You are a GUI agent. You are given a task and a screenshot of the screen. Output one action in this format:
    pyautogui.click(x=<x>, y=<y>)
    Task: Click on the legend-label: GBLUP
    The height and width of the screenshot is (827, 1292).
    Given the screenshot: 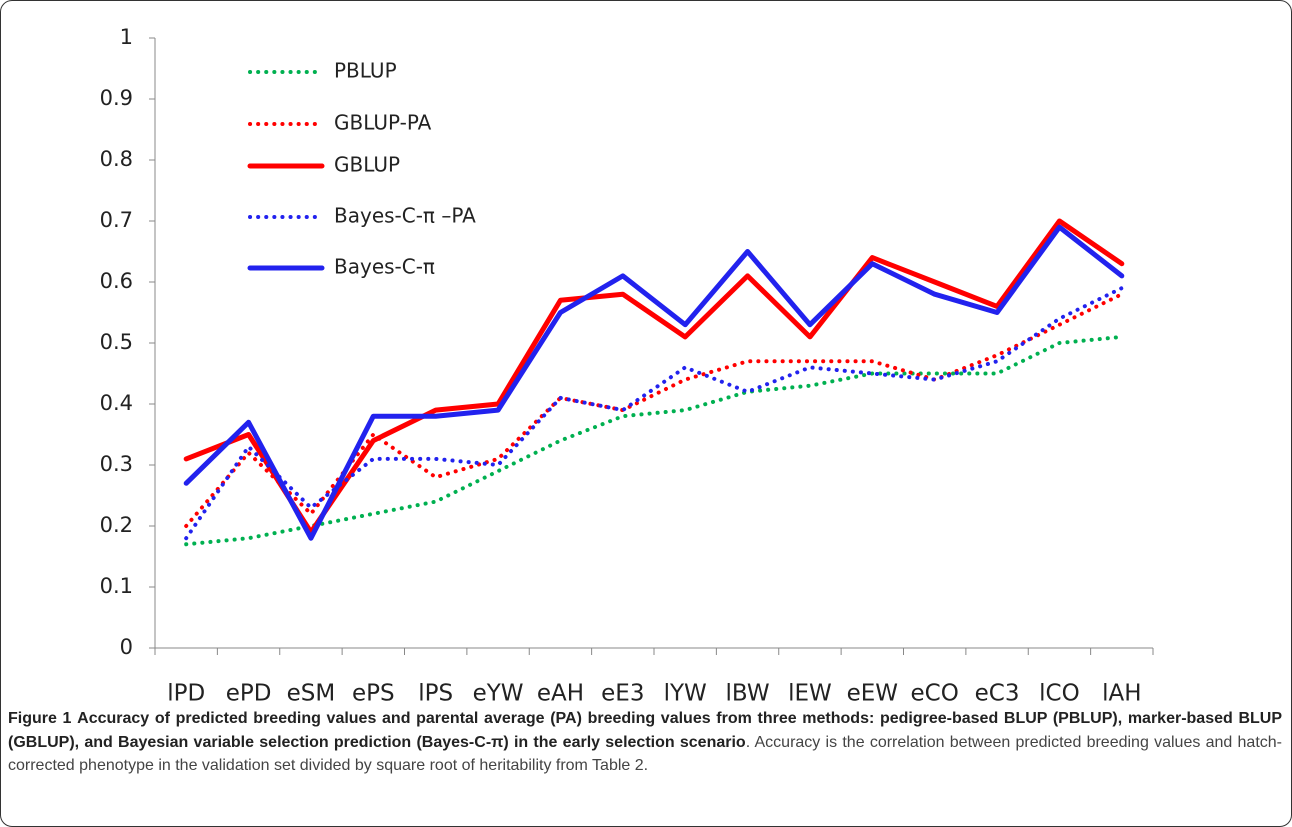 What is the action you would take?
    pyautogui.click(x=367, y=165)
    